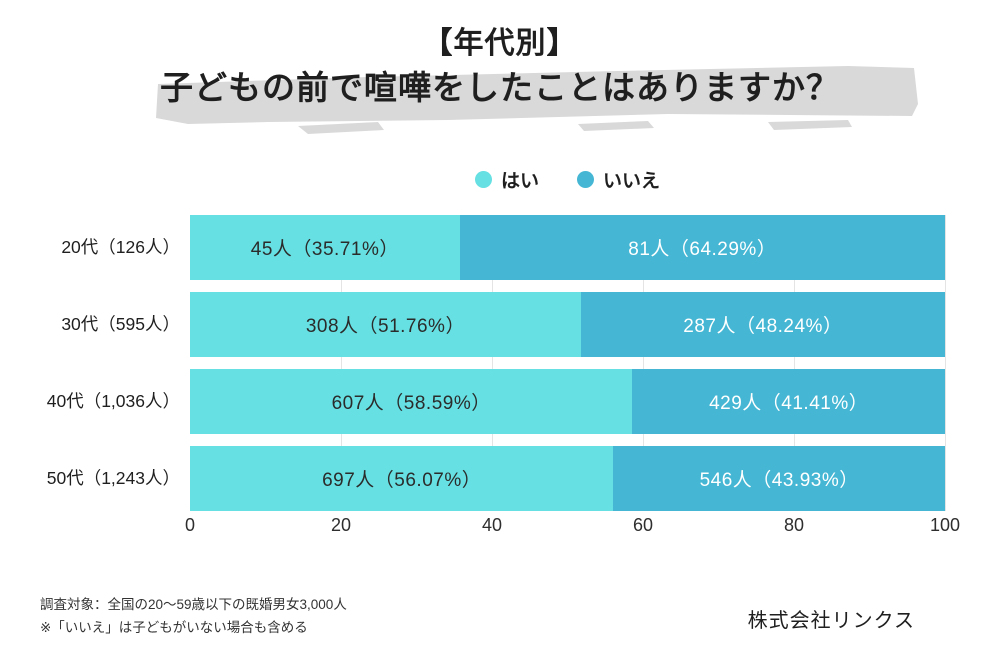 Image resolution: width=1000 pixels, height=650 pixels. I want to click on x-axis-tick-100: 100, so click(945, 525).